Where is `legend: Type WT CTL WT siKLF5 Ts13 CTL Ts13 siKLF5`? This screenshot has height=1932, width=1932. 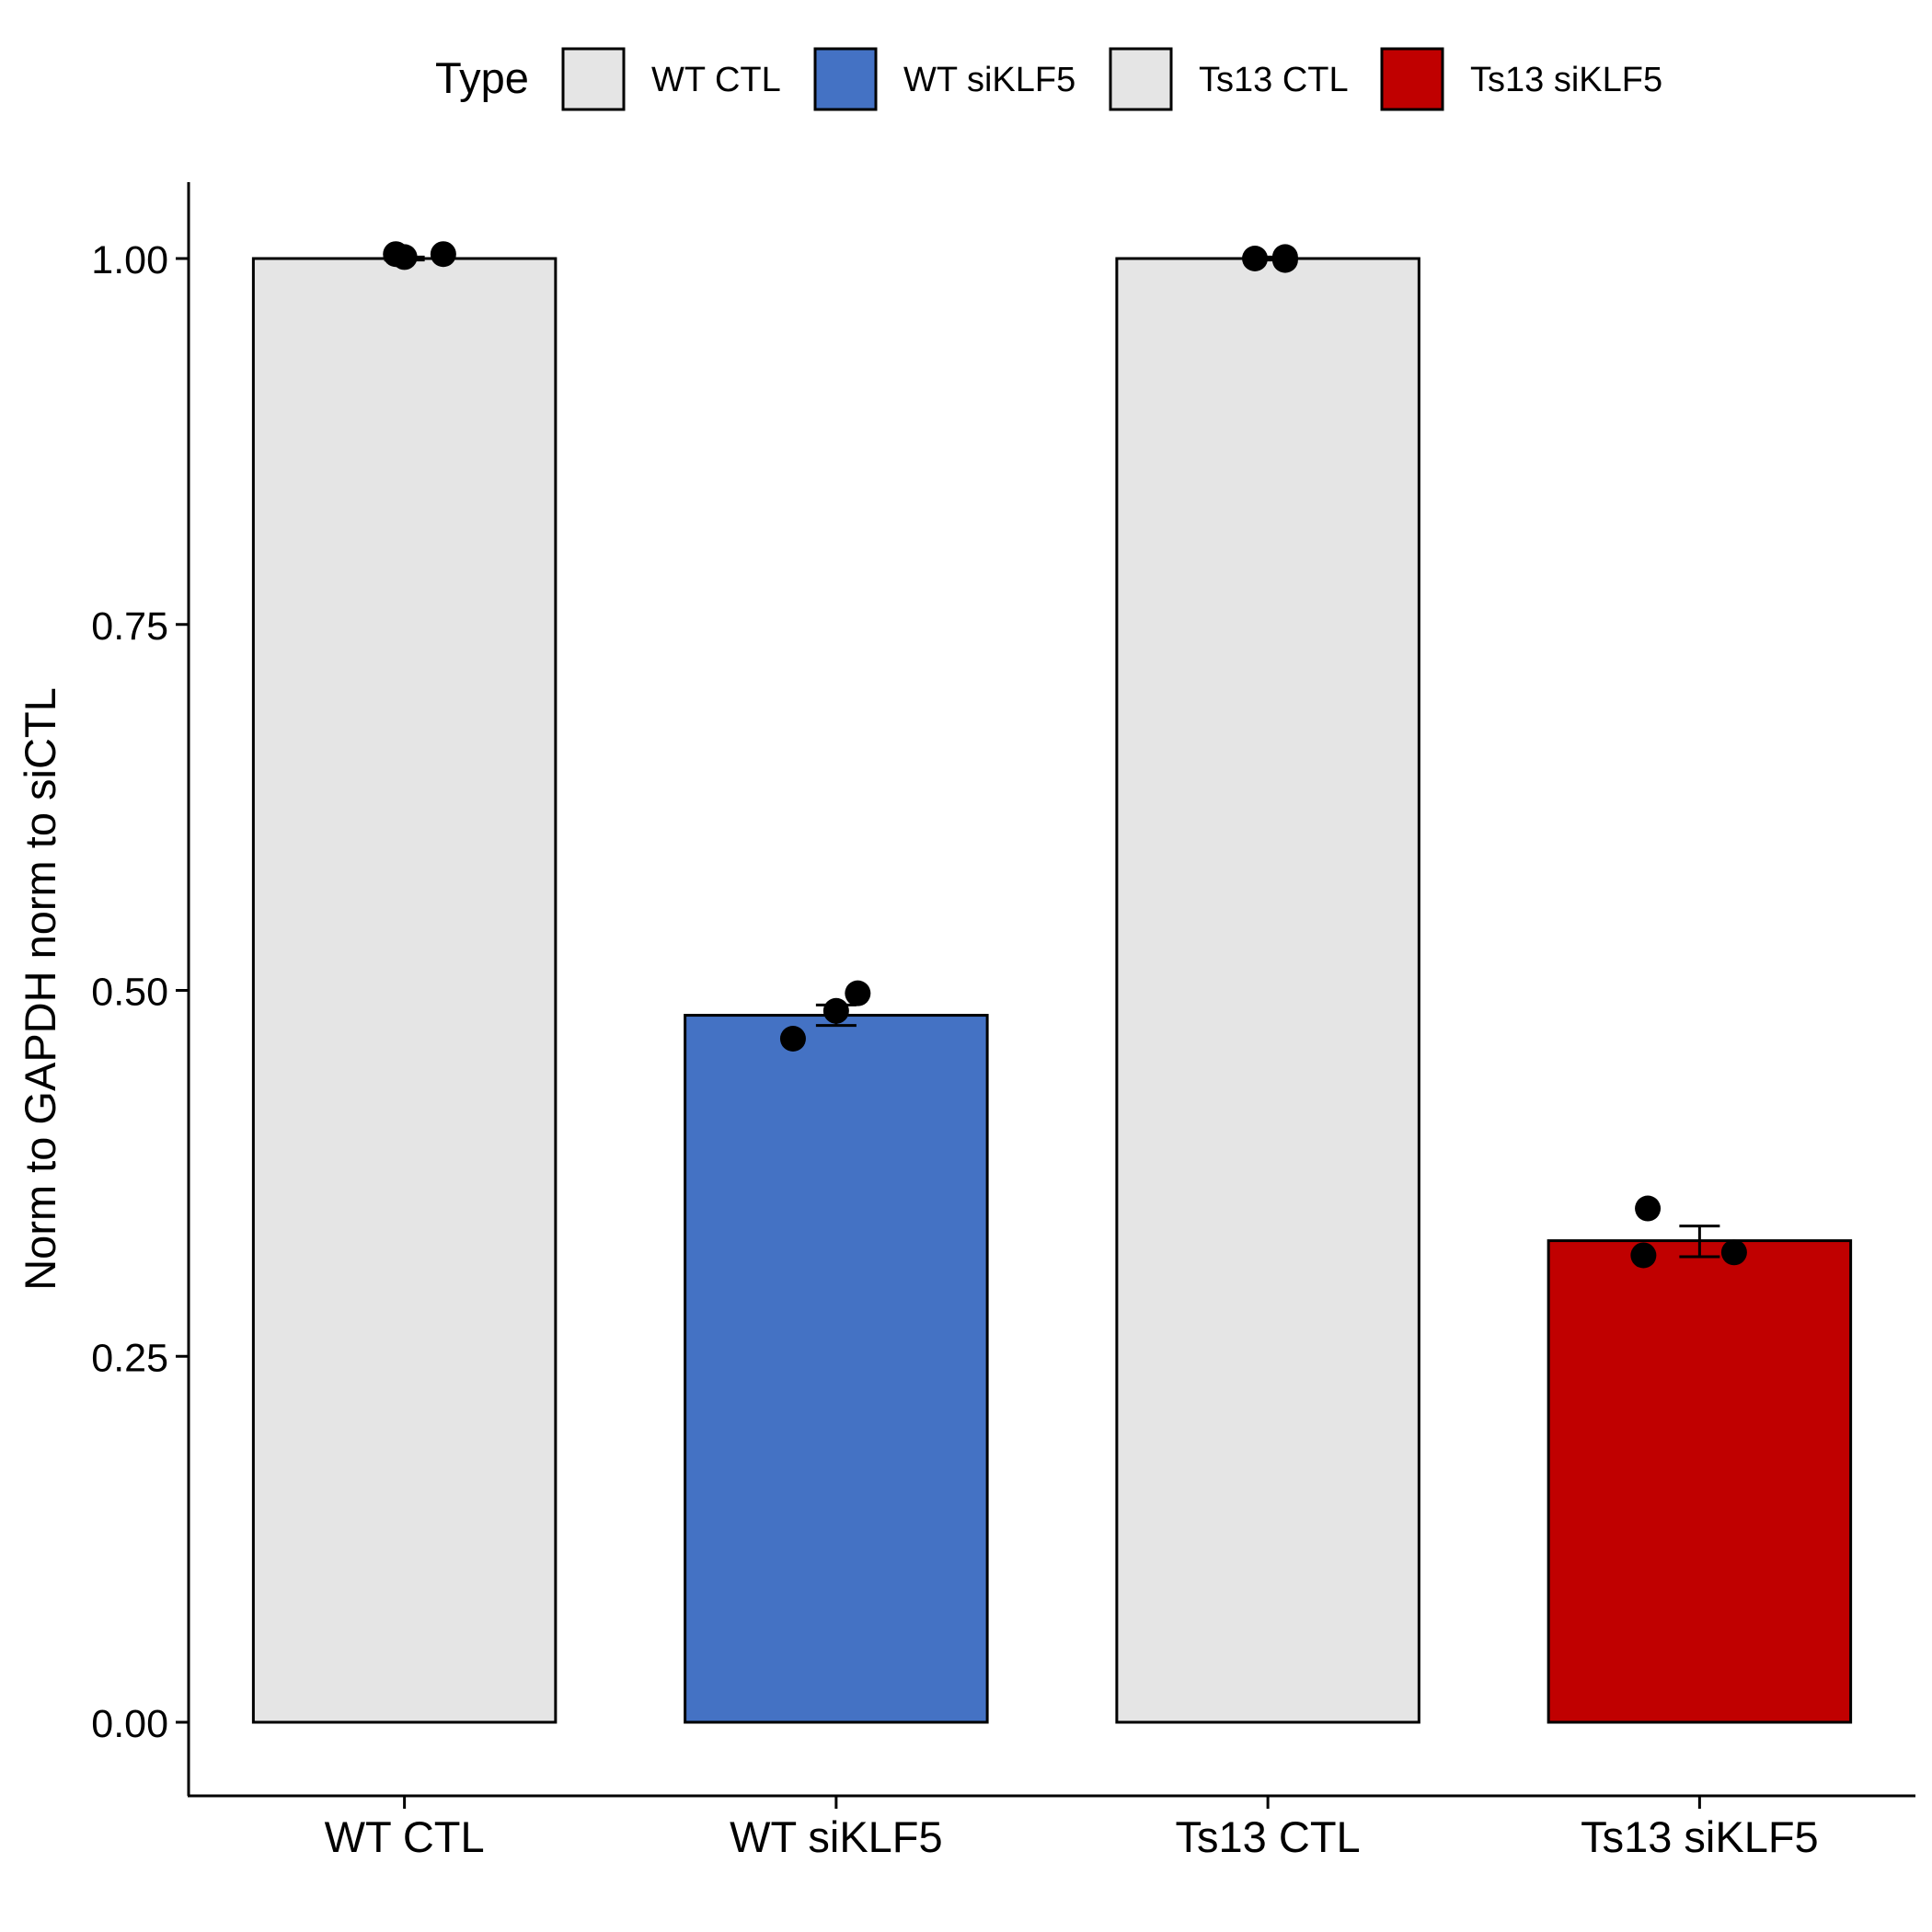 legend: Type WT CTL WT siKLF5 Ts13 CTL Ts13 siKLF5 is located at coordinates (1048, 79).